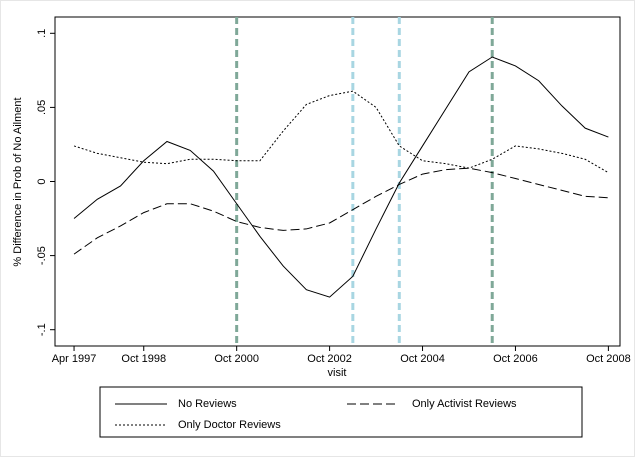 The width and height of the screenshot is (635, 457). I want to click on y-tick-label: .1, so click(42, 33).